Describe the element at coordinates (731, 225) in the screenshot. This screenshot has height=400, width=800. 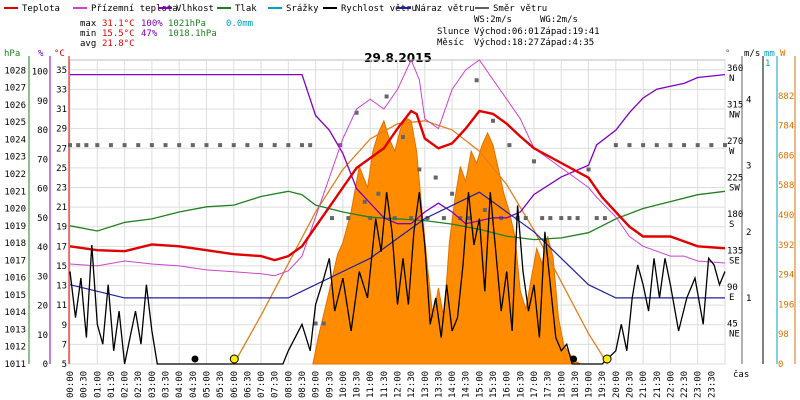
I see `tick-direction-label: S` at that location.